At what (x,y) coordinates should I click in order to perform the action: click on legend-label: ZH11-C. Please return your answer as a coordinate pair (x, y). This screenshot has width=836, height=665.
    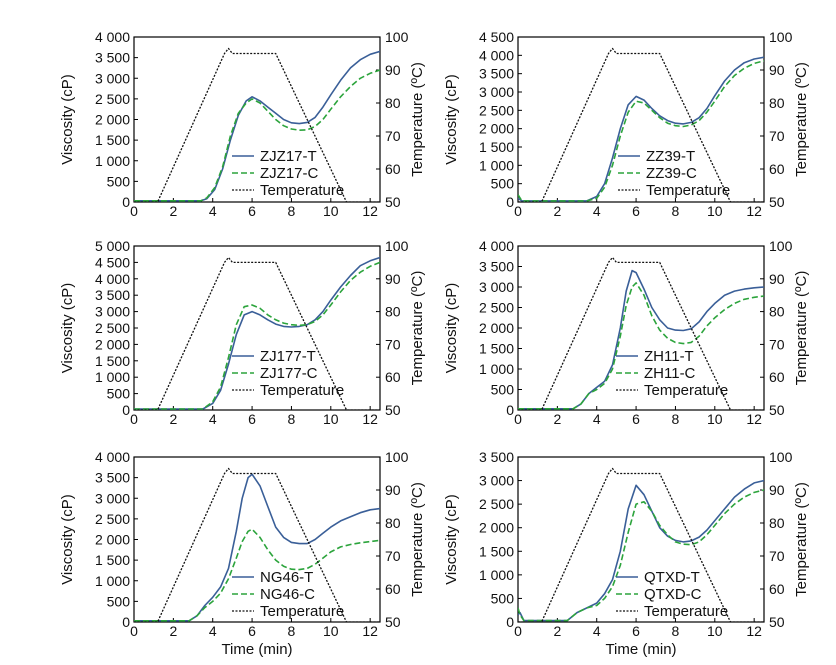
    Looking at the image, I should click on (670, 373).